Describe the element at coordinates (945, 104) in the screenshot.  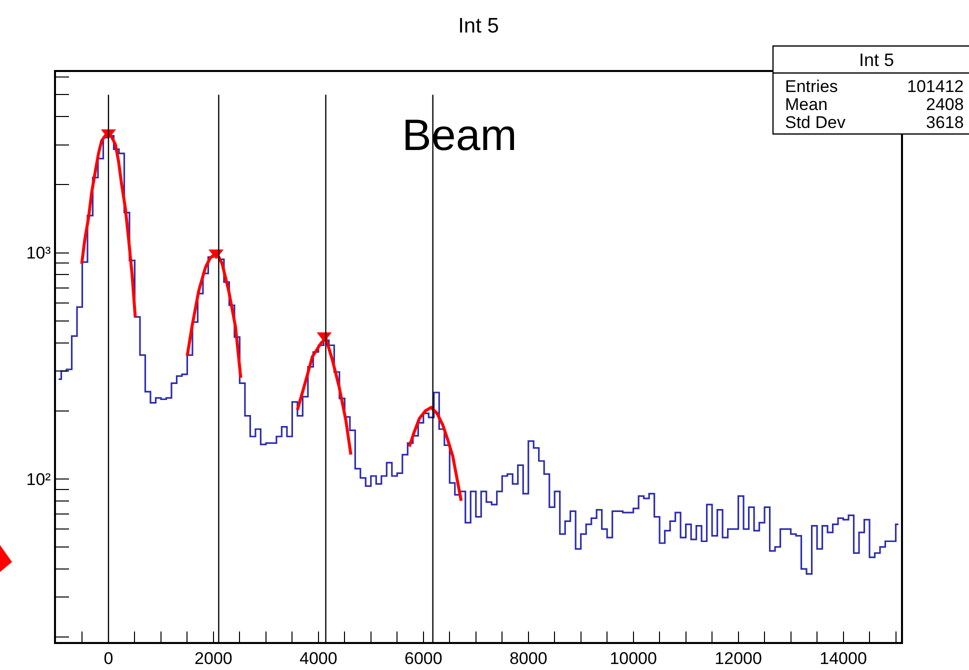
I see `text: 2408` at that location.